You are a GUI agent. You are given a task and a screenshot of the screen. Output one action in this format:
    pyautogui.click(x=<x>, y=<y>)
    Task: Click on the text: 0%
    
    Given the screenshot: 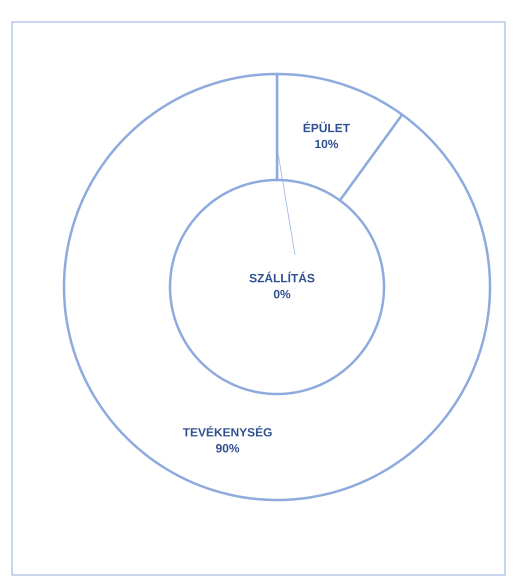 What is the action you would take?
    pyautogui.click(x=282, y=294)
    